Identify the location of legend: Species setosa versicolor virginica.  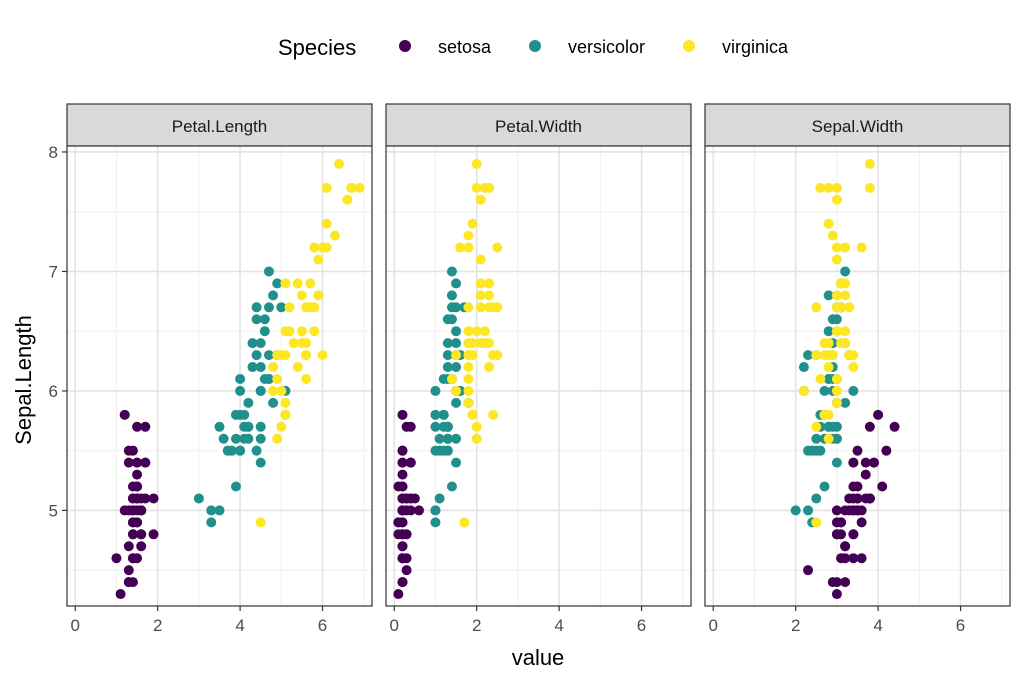
(533, 47).